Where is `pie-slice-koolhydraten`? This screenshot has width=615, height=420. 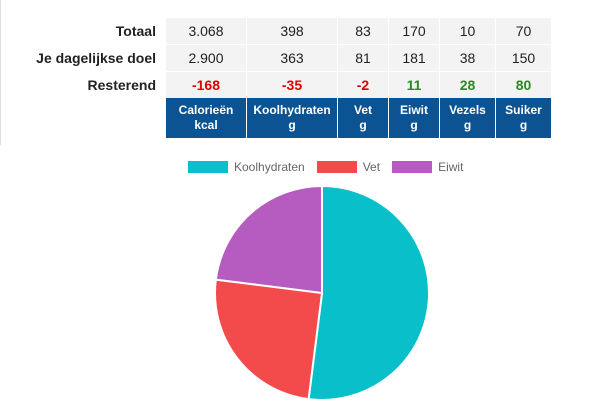 pie-slice-koolhydraten is located at coordinates (368, 292).